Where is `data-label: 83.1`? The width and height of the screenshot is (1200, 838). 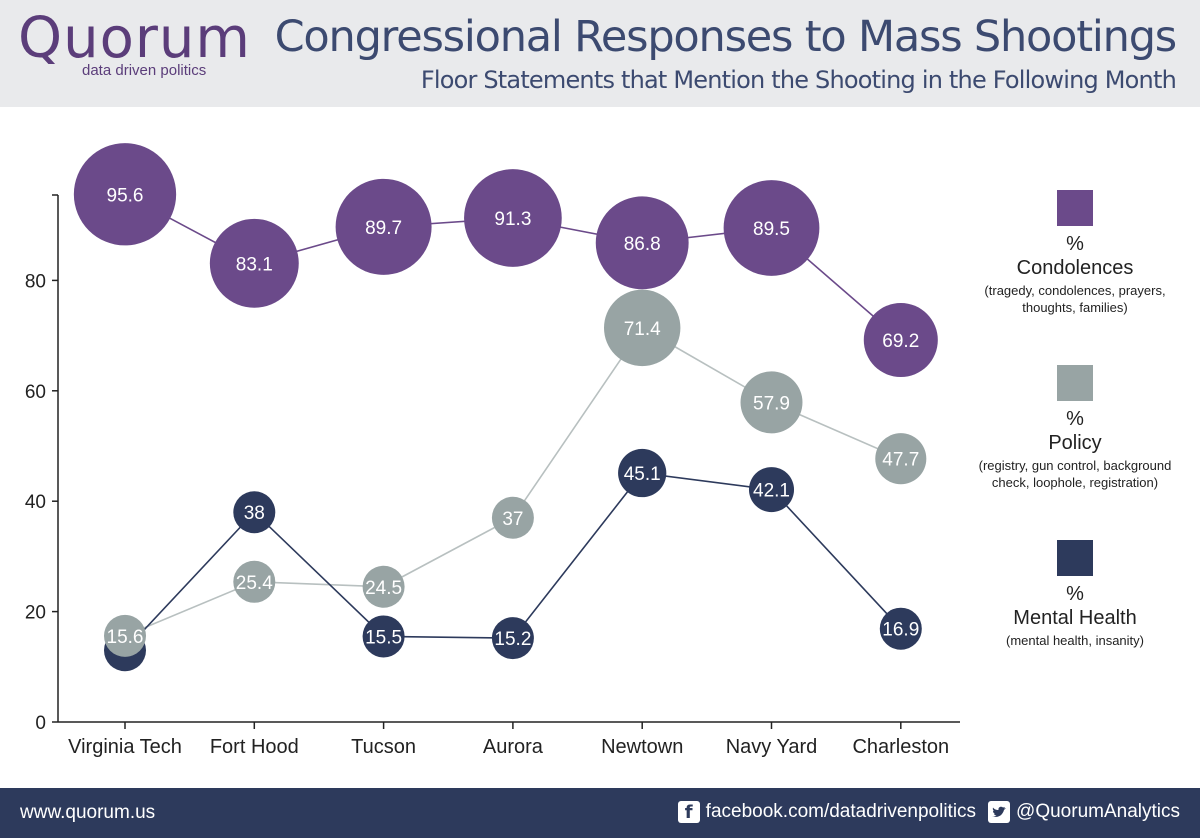
data-label: 83.1 is located at coordinates (254, 264).